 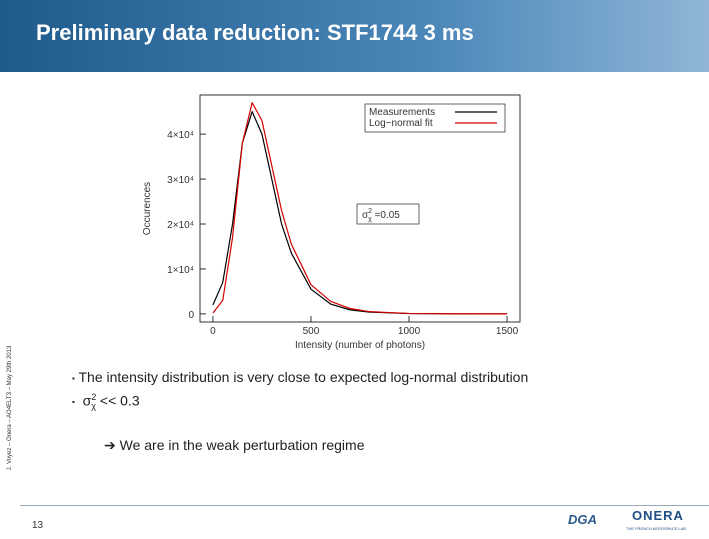 What do you see at coordinates (658, 515) in the screenshot?
I see `logo-onera: ONERA` at bounding box center [658, 515].